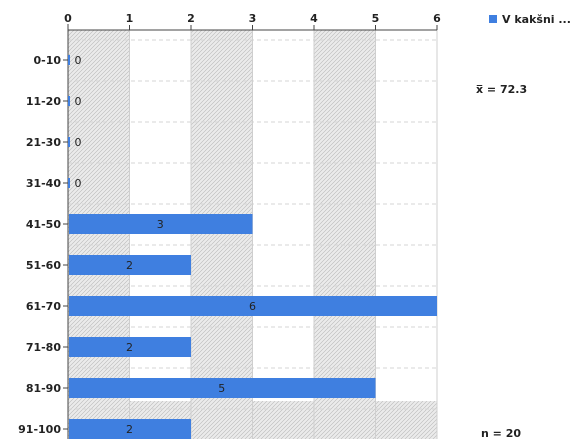 This screenshot has height=439, width=580. I want to click on bar-value-label: 5, so click(221, 388).